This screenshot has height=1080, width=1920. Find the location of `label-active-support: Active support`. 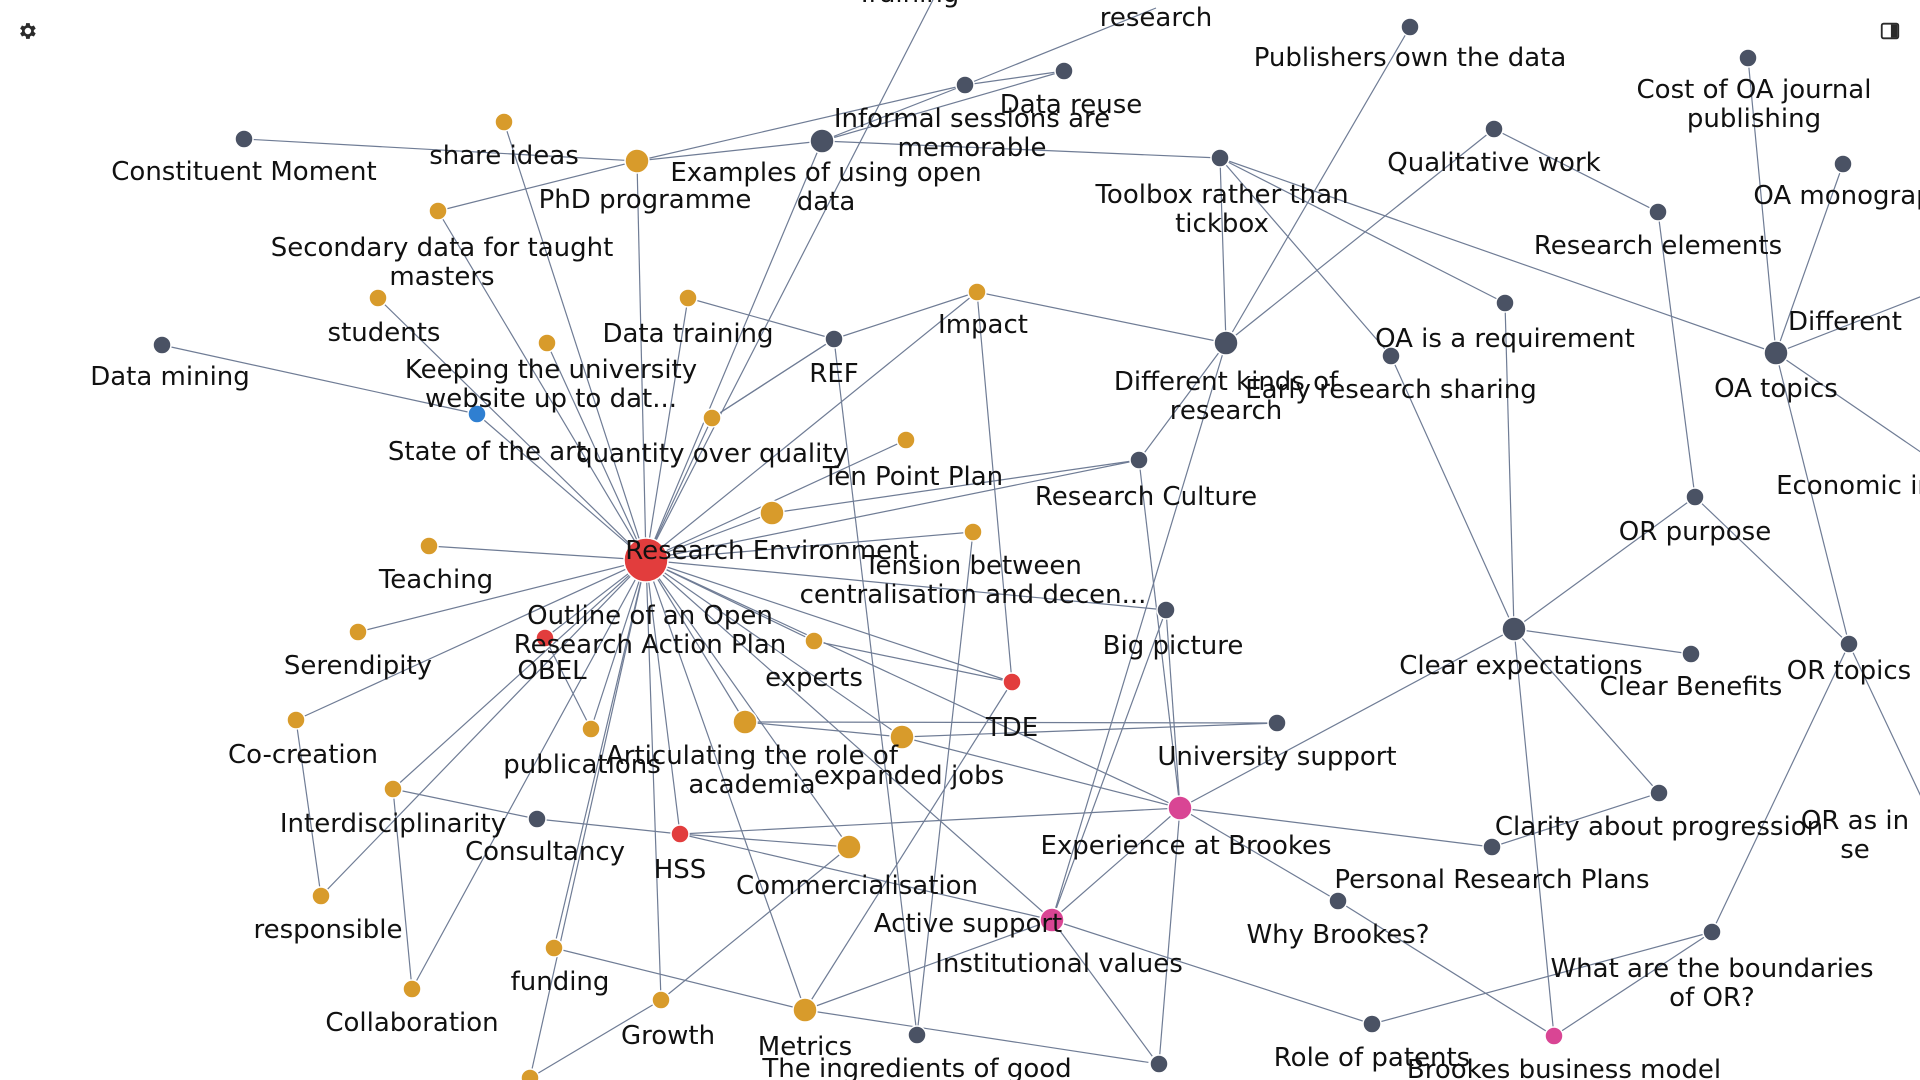

label-active-support: Active support is located at coordinates (968, 924).